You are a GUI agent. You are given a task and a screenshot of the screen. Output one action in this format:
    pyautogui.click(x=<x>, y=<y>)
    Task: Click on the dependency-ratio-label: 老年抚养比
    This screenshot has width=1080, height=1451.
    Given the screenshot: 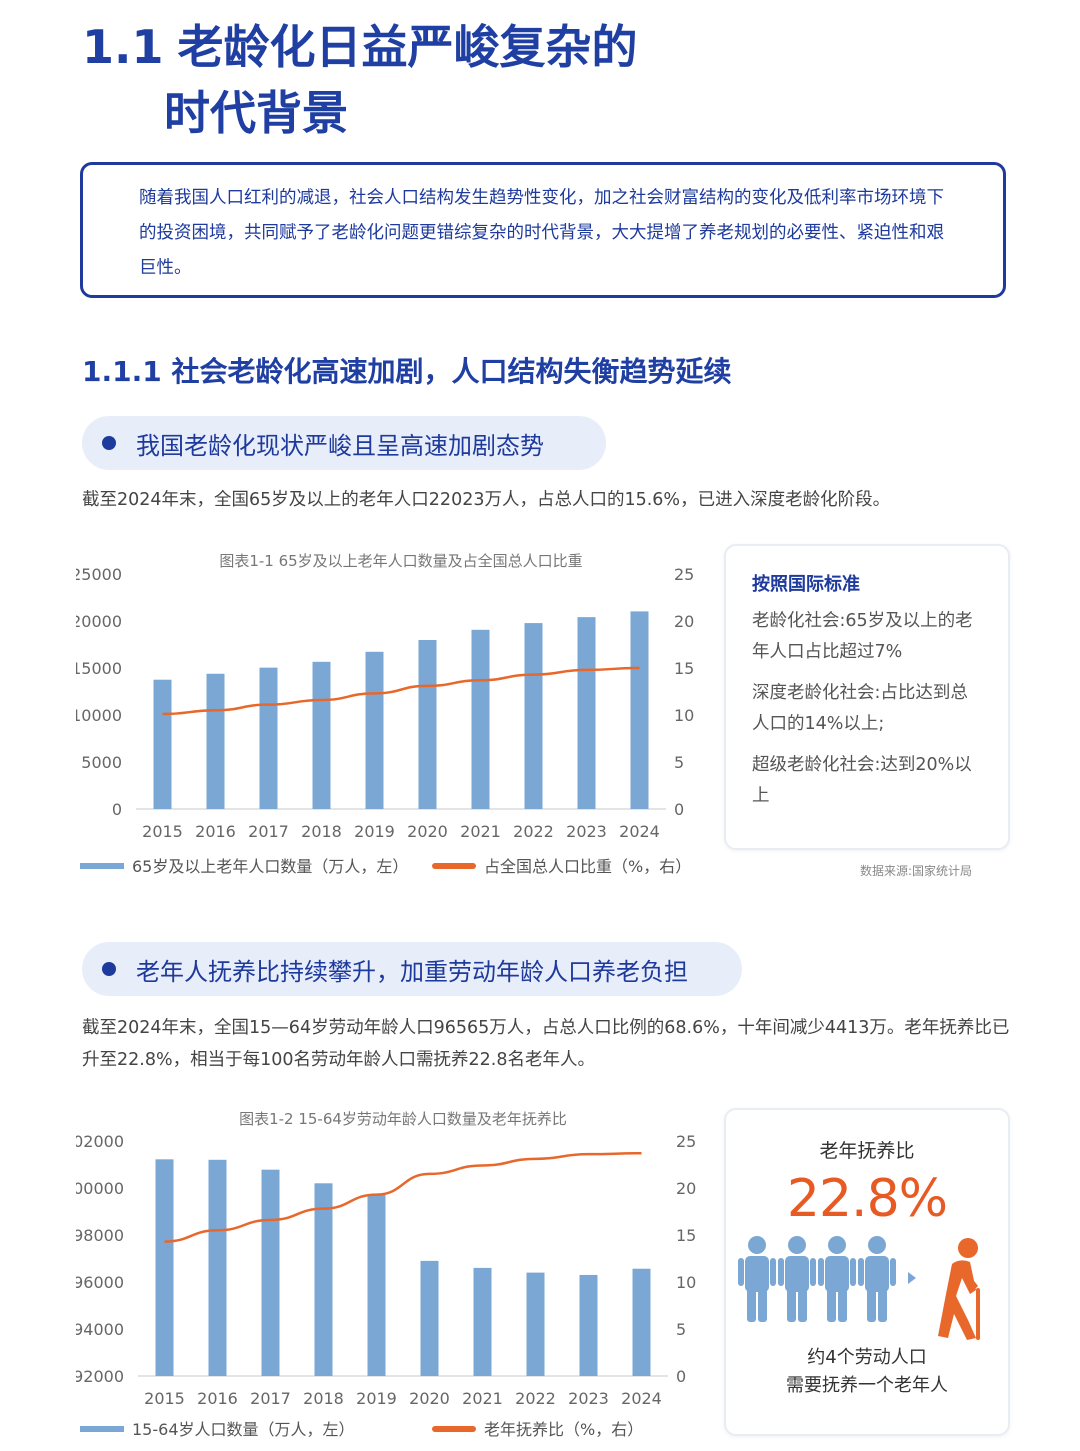 What is the action you would take?
    pyautogui.click(x=867, y=1151)
    